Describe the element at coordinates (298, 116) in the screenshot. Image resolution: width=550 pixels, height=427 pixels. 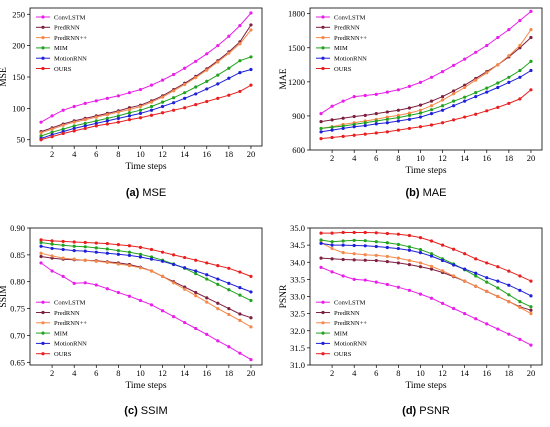
I see `y-tick-label: 900` at that location.